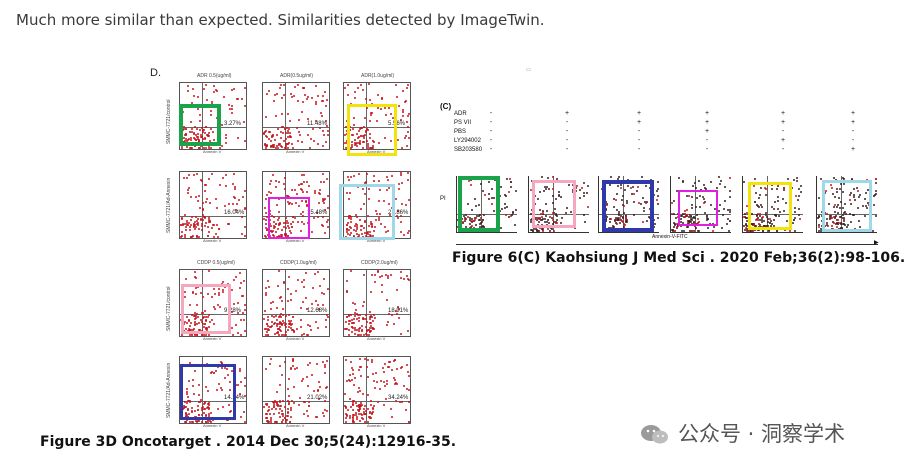  Describe the element at coordinates (853, 113) in the screenshot. I see `treatment-value: +` at that location.